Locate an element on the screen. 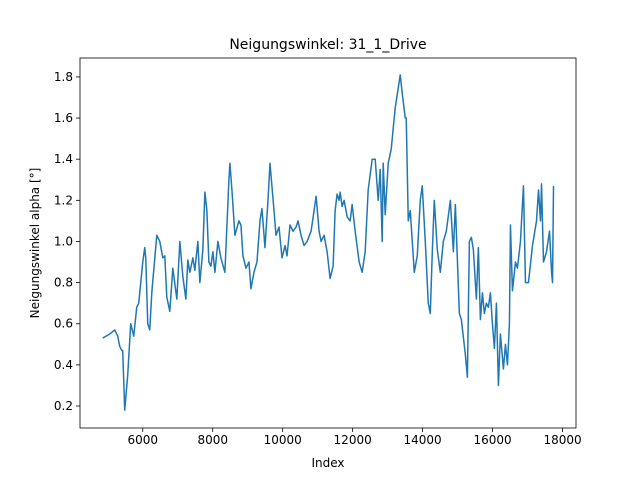  x-axis-label: Index is located at coordinates (327, 463).